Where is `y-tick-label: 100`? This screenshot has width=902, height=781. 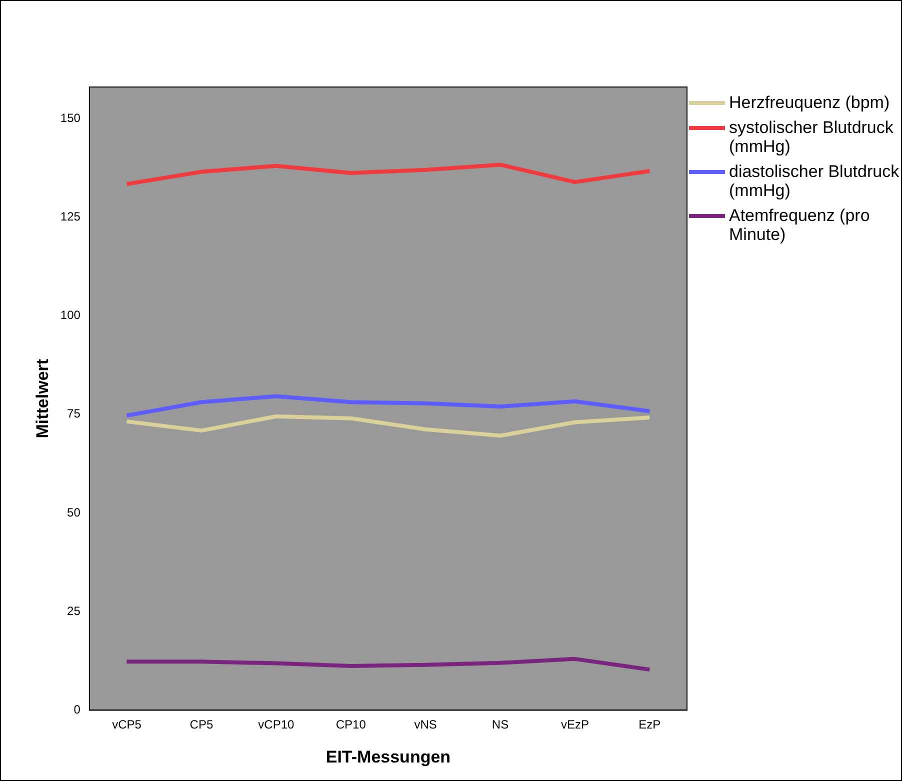
y-tick-label: 100 is located at coordinates (70, 315).